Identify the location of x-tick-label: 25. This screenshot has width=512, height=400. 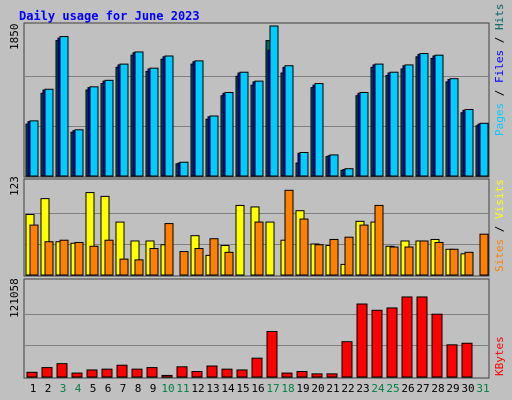
(392, 388).